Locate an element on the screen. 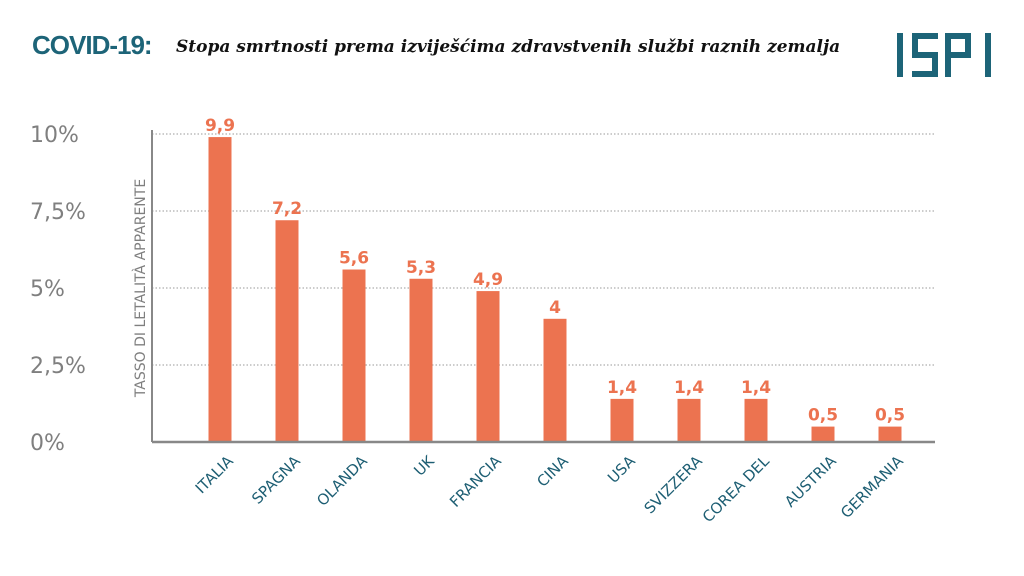 Image resolution: width=1024 pixels, height=576 pixels. data-label: 4 is located at coordinates (555, 308).